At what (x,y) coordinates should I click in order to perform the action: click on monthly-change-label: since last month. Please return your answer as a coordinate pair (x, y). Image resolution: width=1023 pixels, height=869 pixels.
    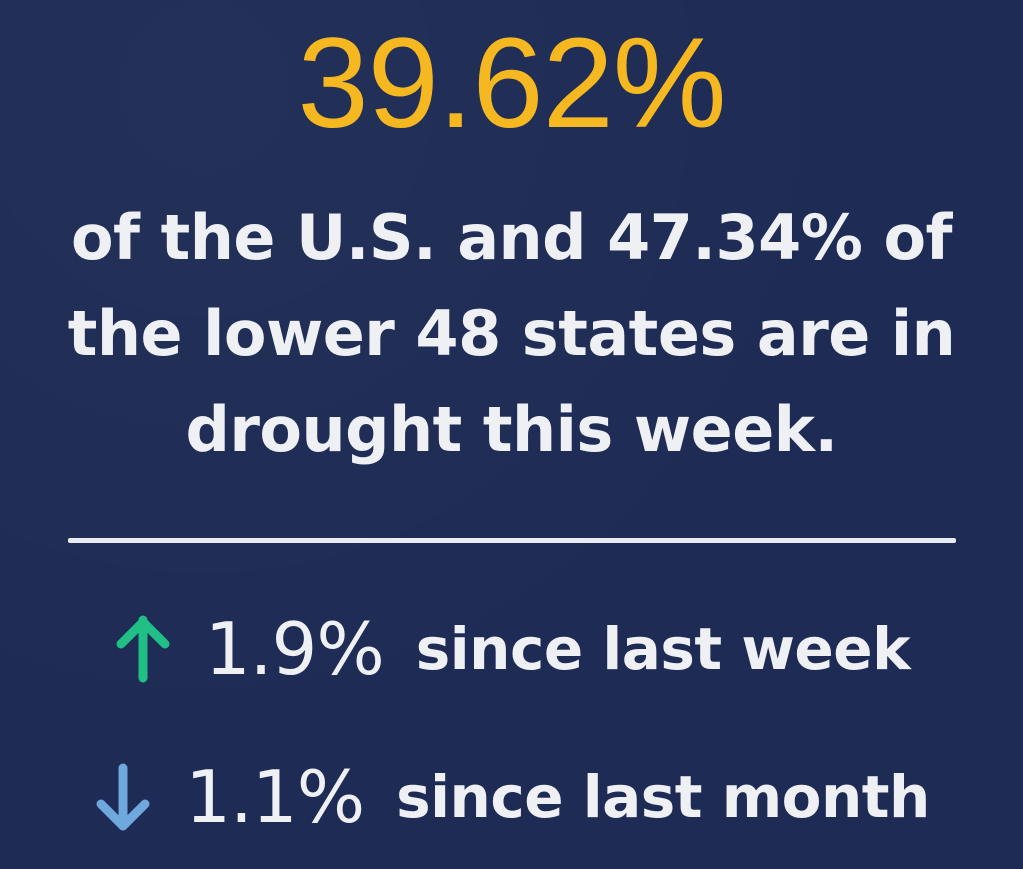
    Looking at the image, I should click on (663, 797).